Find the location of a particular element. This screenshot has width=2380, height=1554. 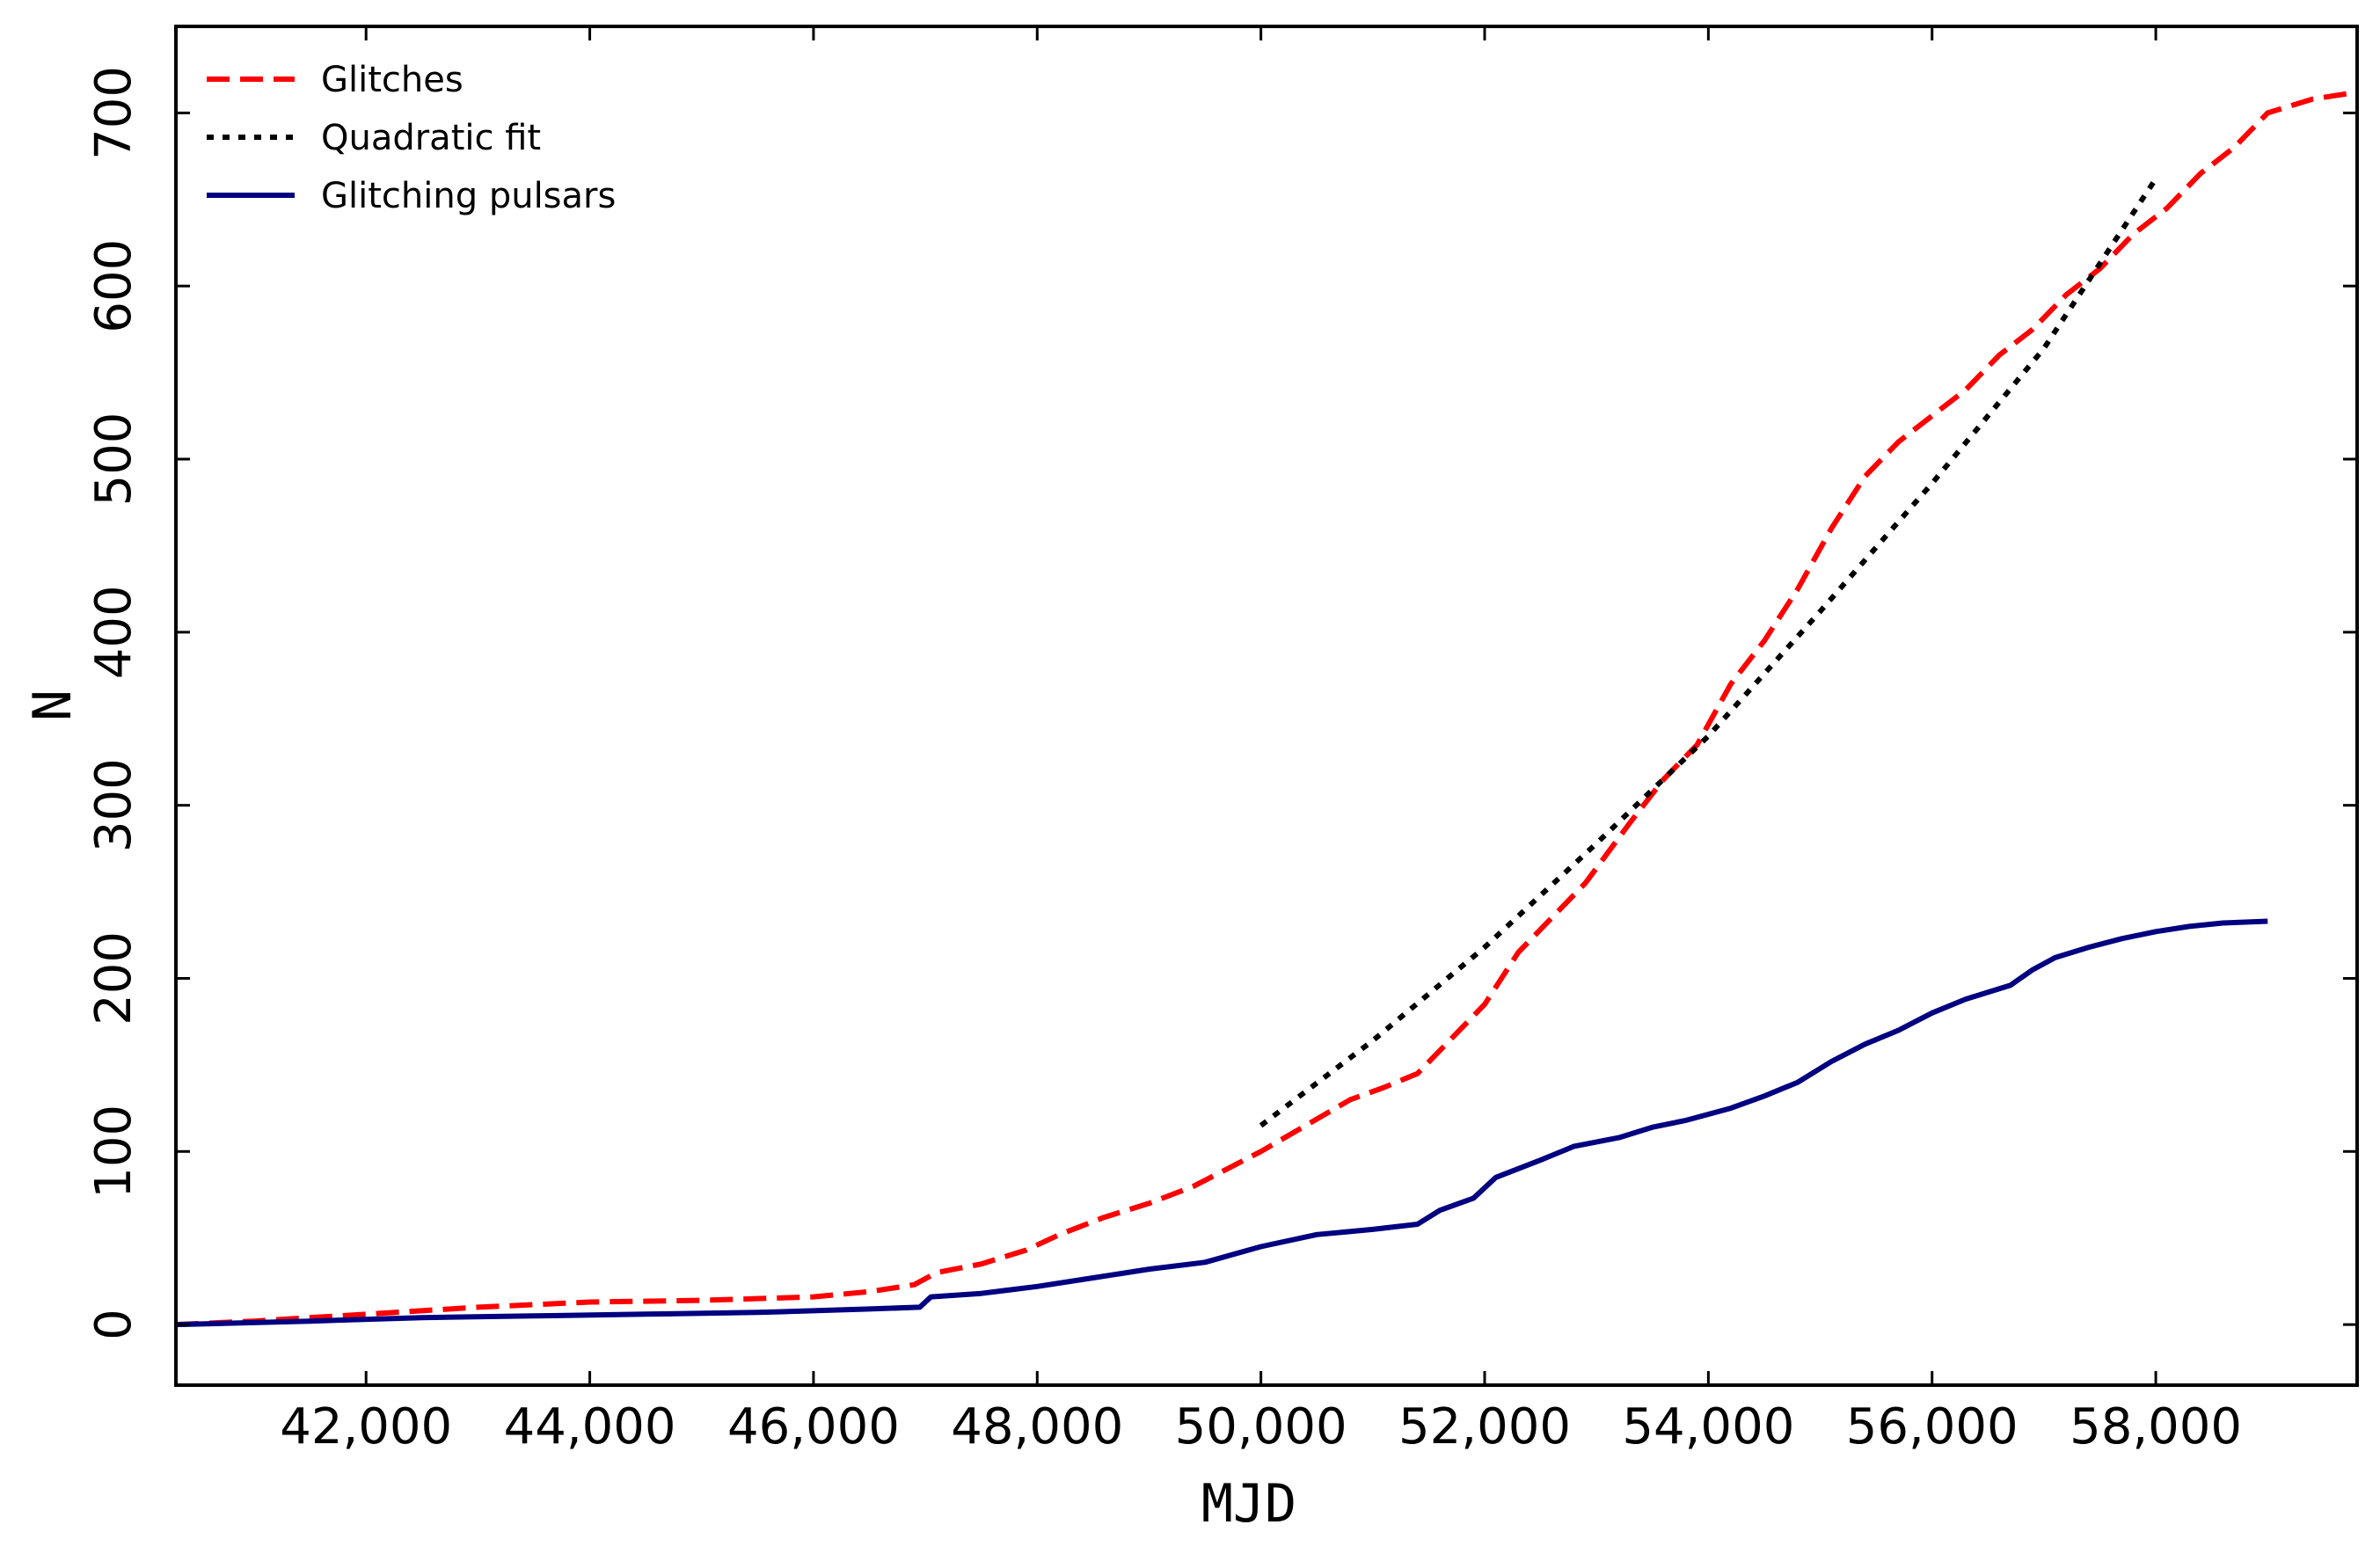

x-tick-label-48000: 48,000 is located at coordinates (1037, 1427).